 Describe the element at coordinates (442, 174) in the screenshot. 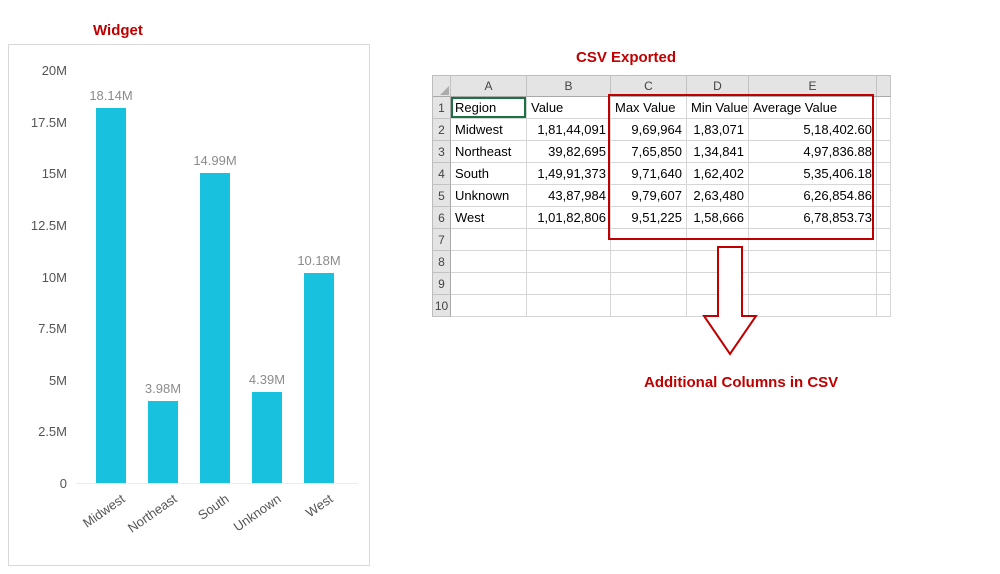

I see `row-header-4: 4` at that location.